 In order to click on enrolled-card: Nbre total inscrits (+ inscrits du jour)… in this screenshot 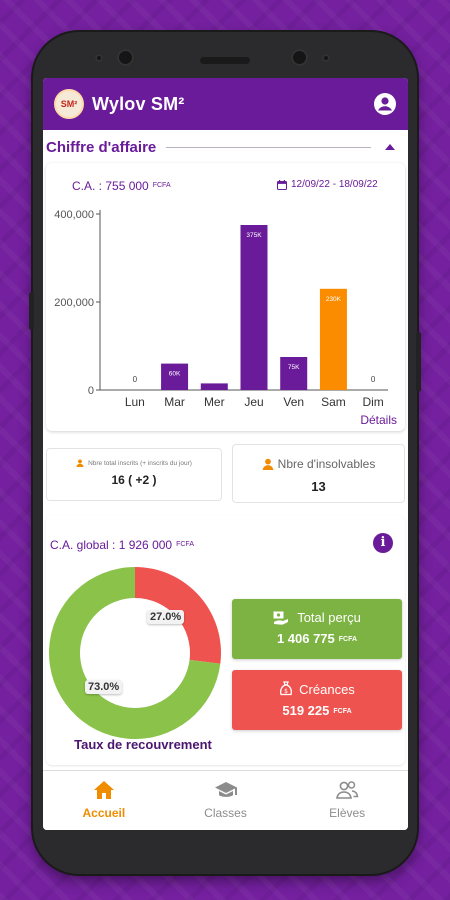, I will do `click(134, 474)`.